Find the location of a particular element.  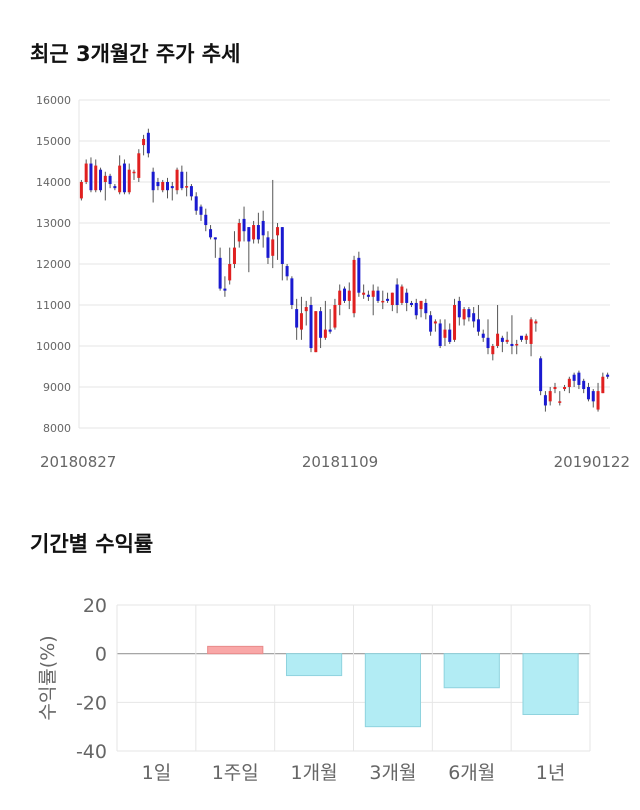

x-tick-label: 1개월 is located at coordinates (314, 773).